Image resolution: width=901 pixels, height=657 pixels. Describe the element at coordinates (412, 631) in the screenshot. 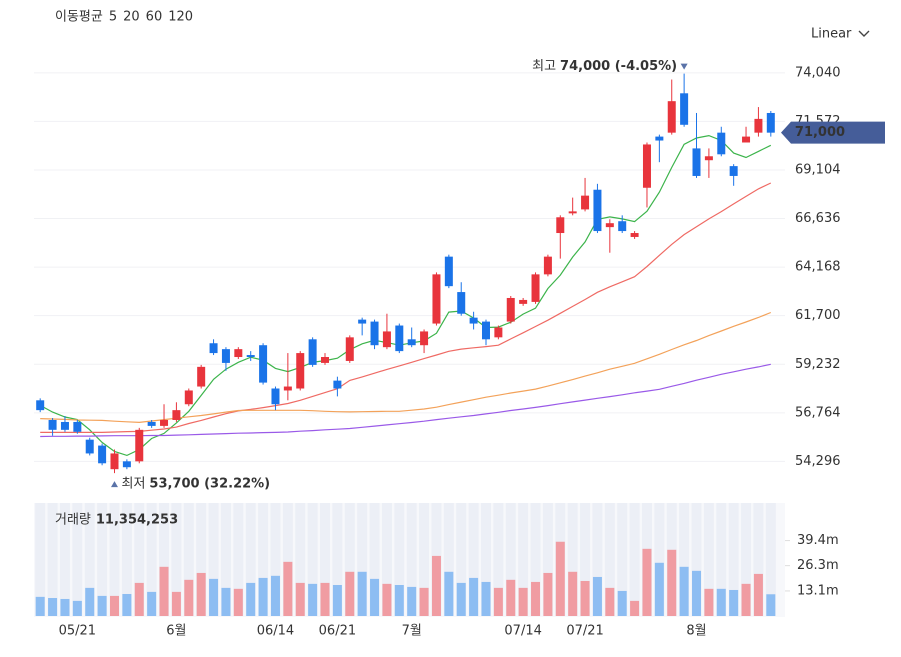

I see `x-tick-label: 7월` at that location.